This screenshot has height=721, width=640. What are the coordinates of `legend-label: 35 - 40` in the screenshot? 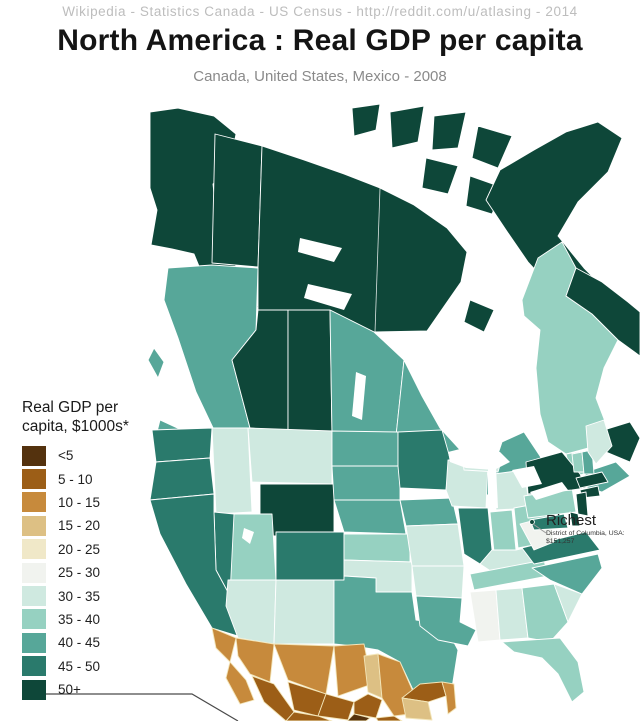 It's located at (79, 619).